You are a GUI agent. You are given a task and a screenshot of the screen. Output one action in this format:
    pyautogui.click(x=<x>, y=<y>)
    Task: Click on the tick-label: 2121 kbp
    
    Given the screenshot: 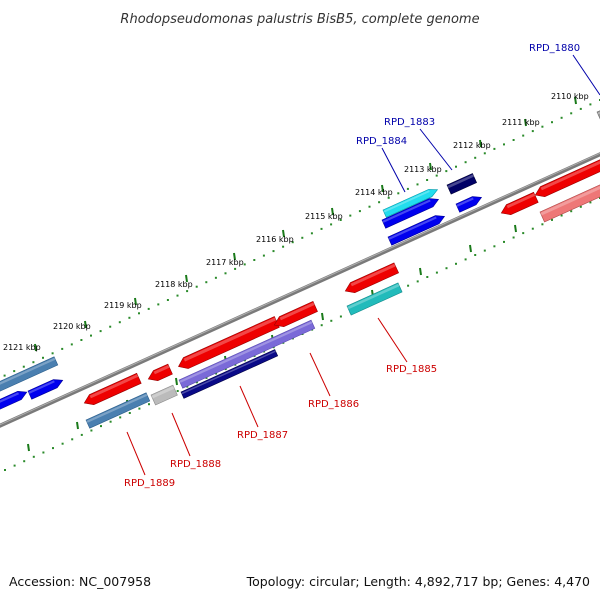 What is the action you would take?
    pyautogui.click(x=22, y=347)
    